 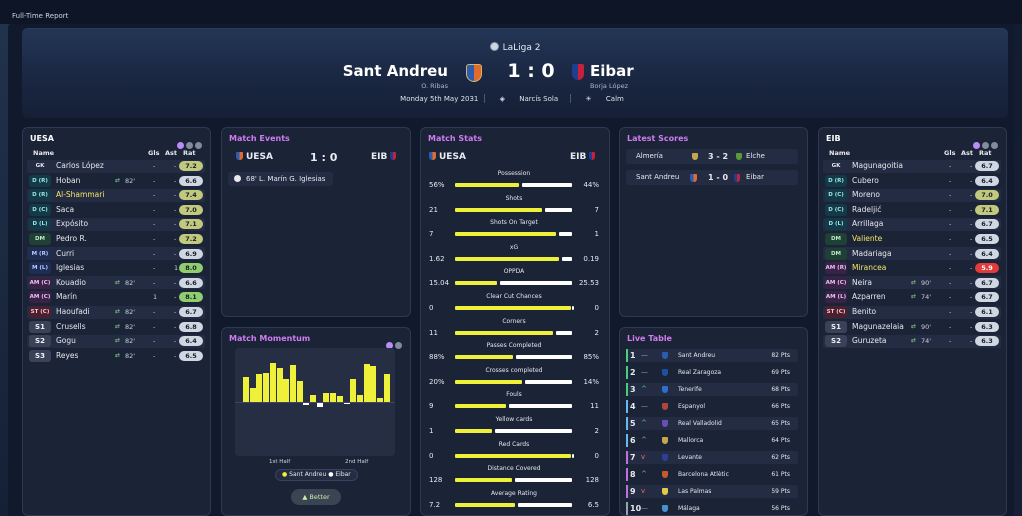 What do you see at coordinates (697, 355) in the screenshot?
I see `table-team: Sant Andreu` at bounding box center [697, 355].